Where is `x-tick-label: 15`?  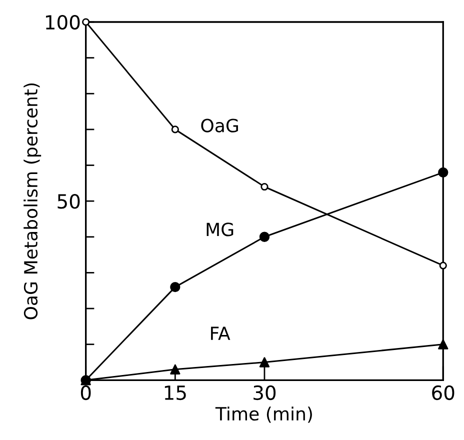 x-tick-label: 15 is located at coordinates (175, 393).